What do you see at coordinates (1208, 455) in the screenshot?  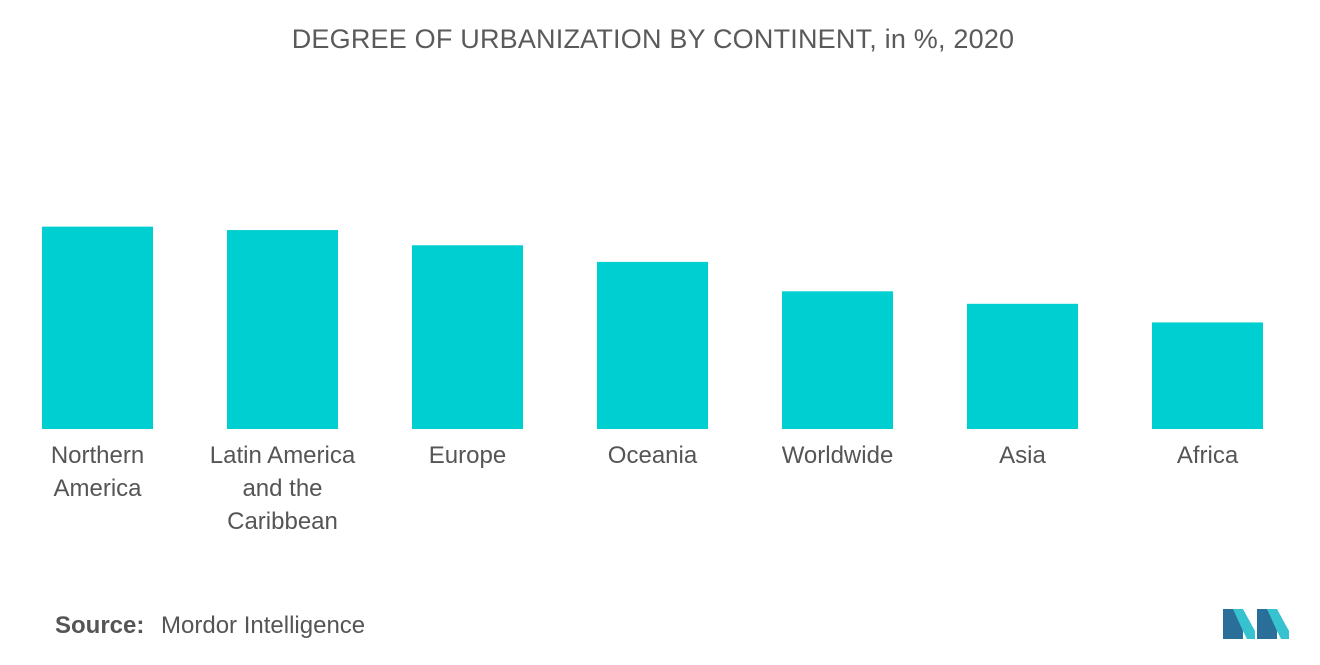 I see `x-tick-label: Africa` at bounding box center [1208, 455].